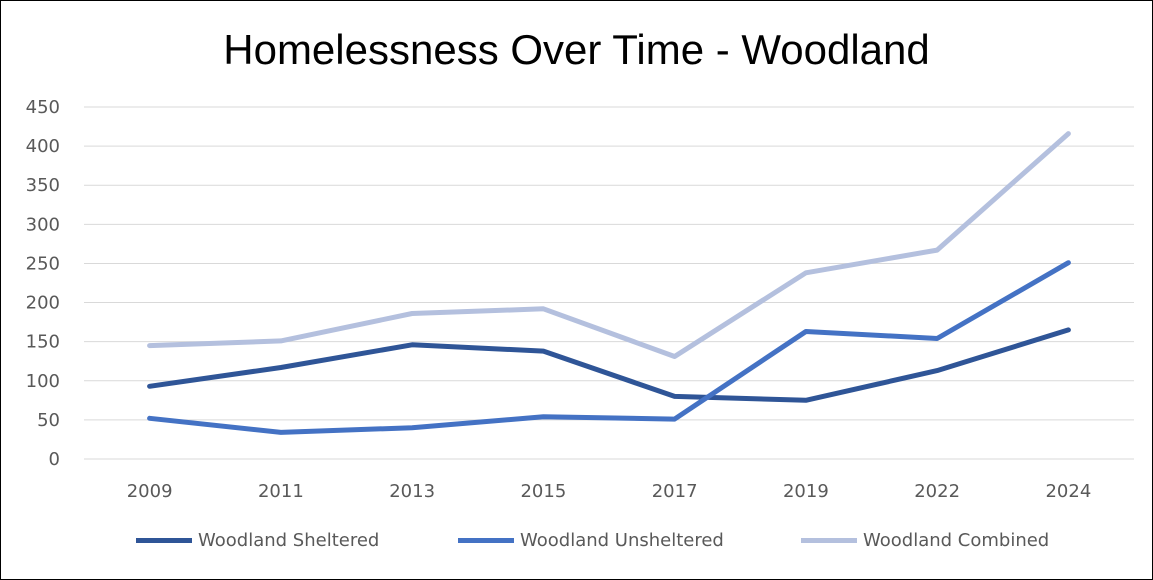 The image size is (1153, 580). I want to click on legend-item: Woodland Sheltered, so click(257, 540).